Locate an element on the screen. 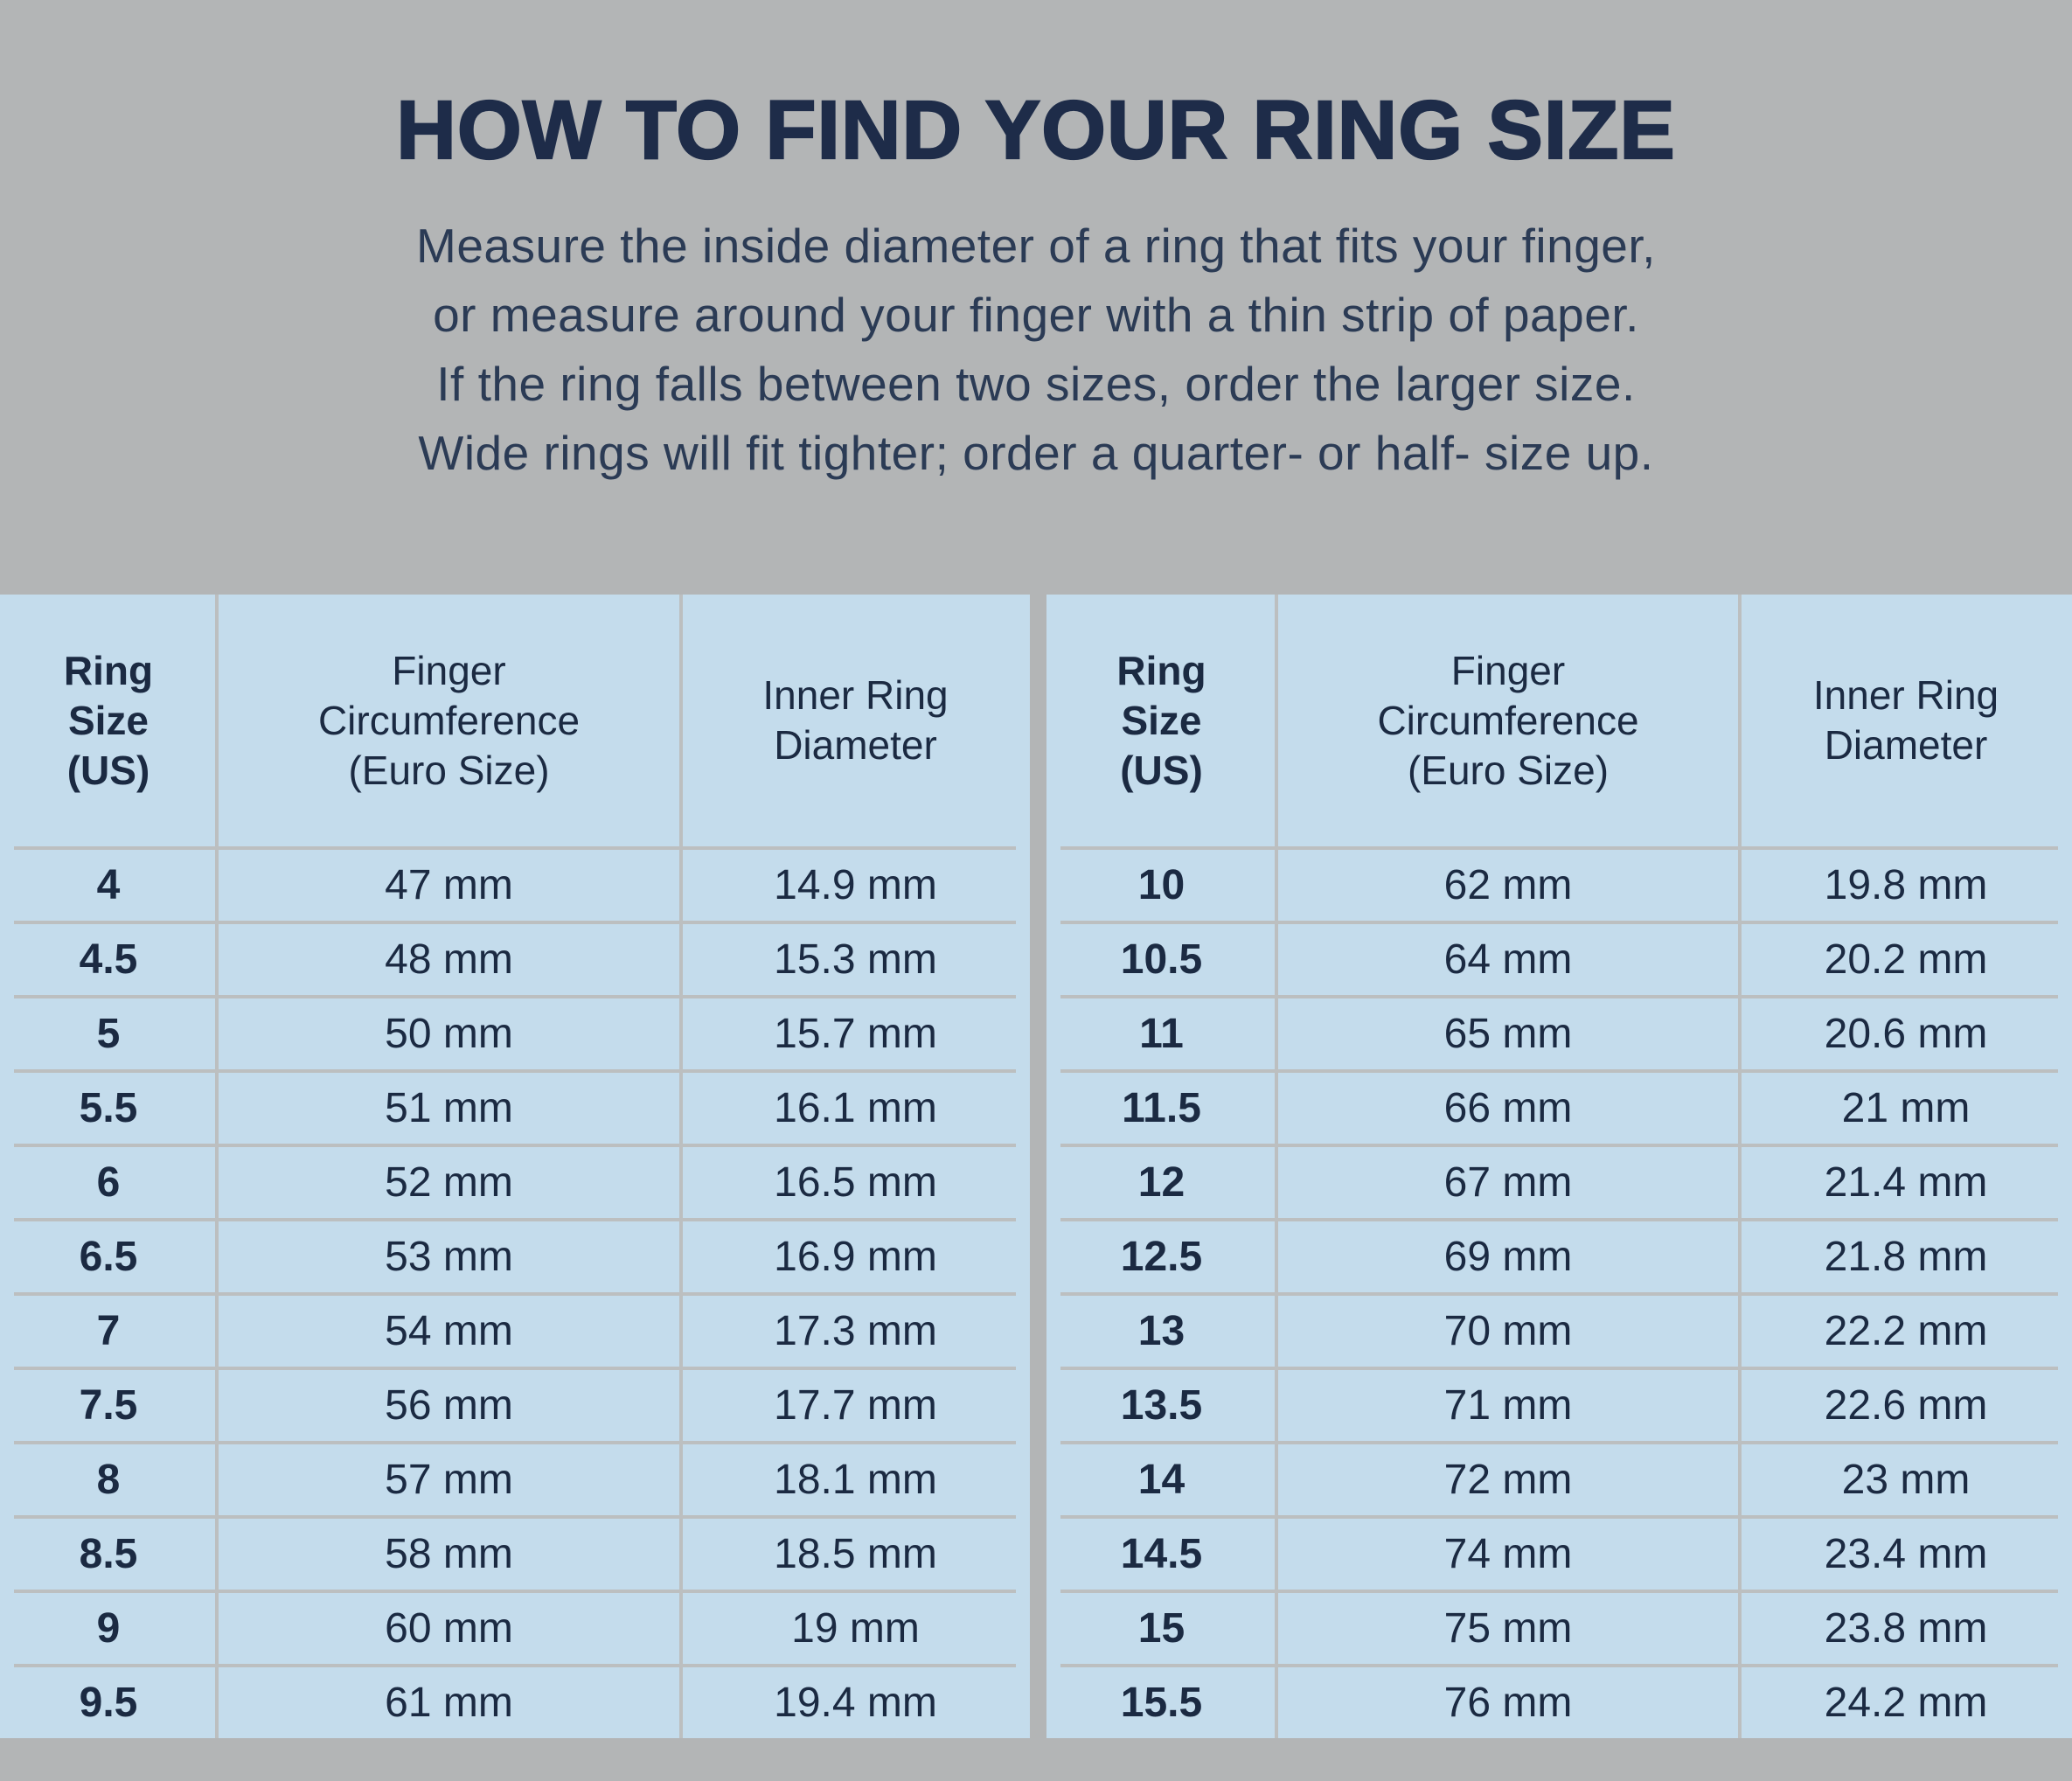  inner-diameter-value: 19.4 mm is located at coordinates (855, 1703).